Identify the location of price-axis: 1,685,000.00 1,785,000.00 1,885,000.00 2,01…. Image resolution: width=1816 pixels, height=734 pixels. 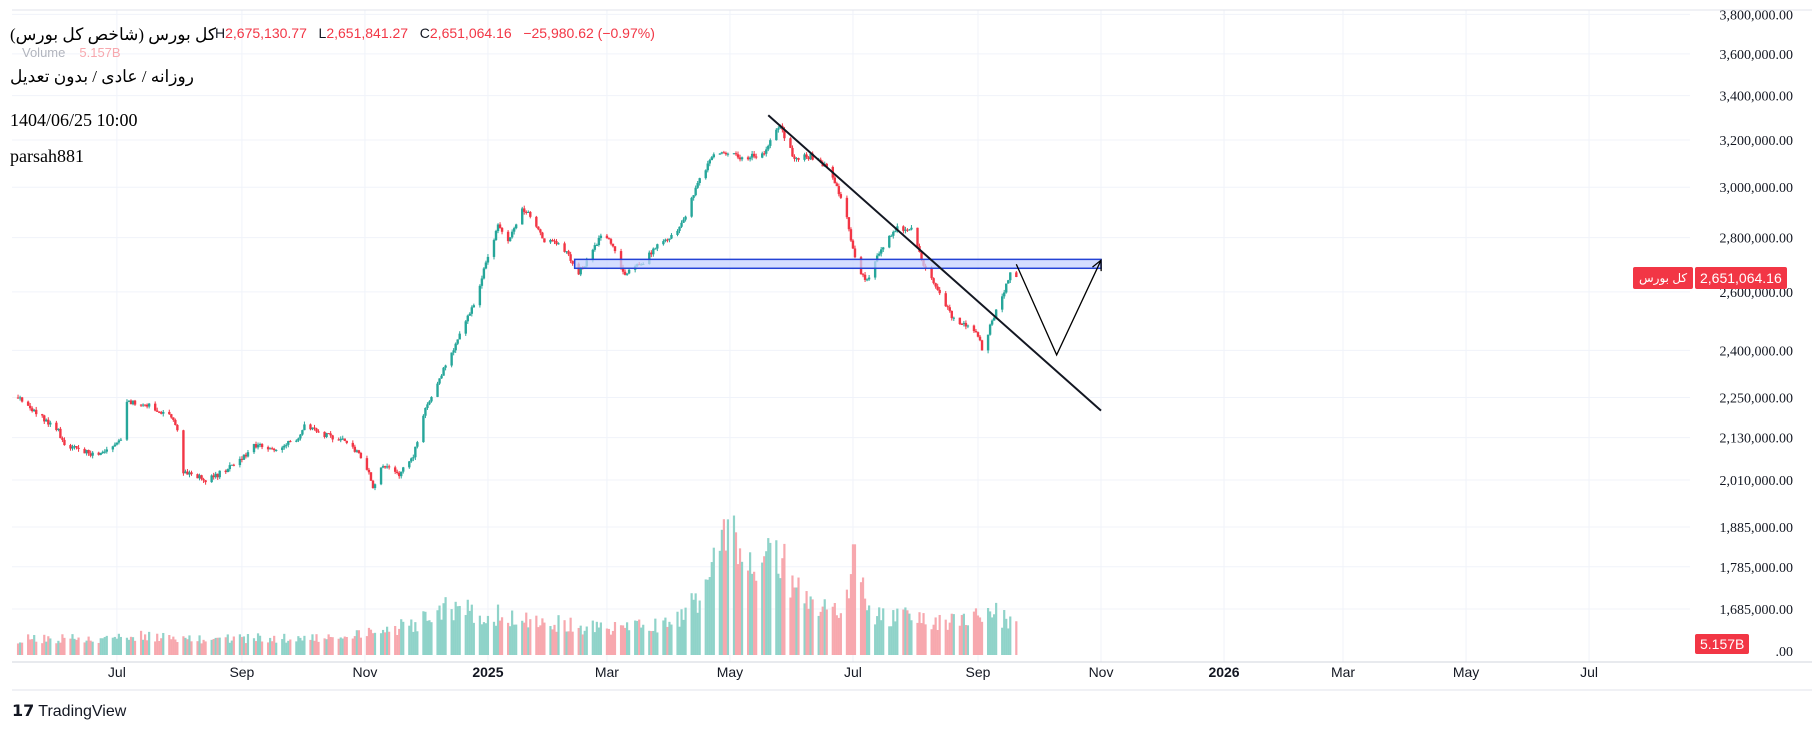
(1757, 334).